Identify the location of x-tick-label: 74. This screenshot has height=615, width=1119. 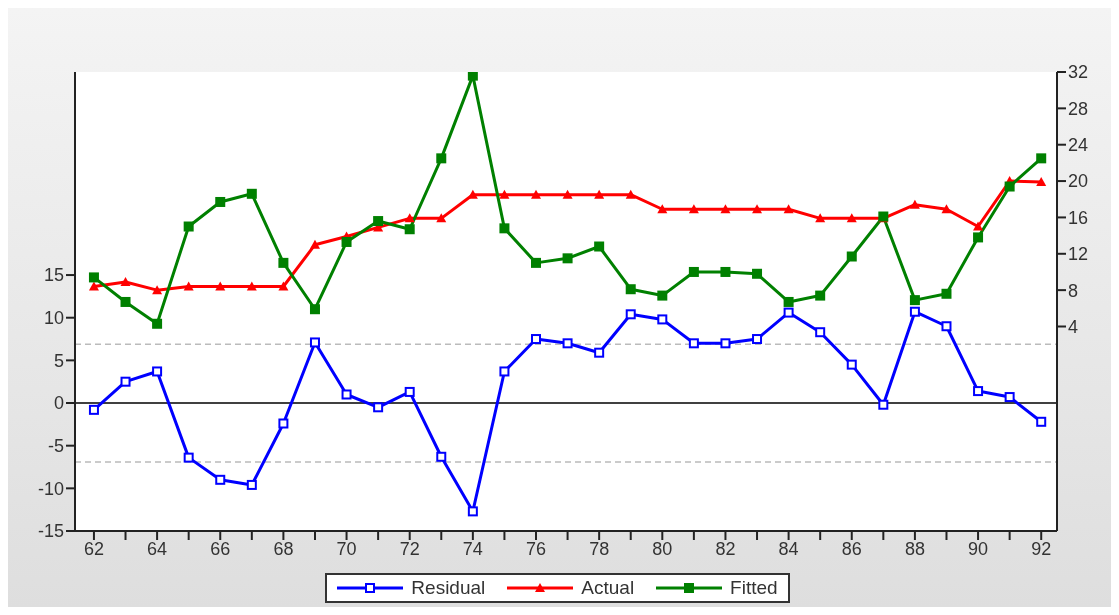
(472, 548).